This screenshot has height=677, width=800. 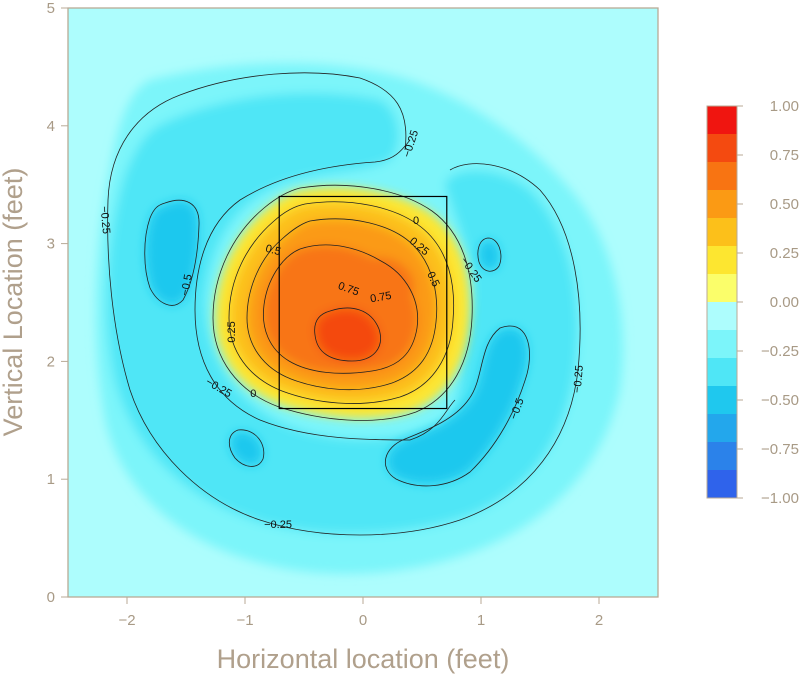 I want to click on blob-minus-05-small-right, so click(x=489, y=255).